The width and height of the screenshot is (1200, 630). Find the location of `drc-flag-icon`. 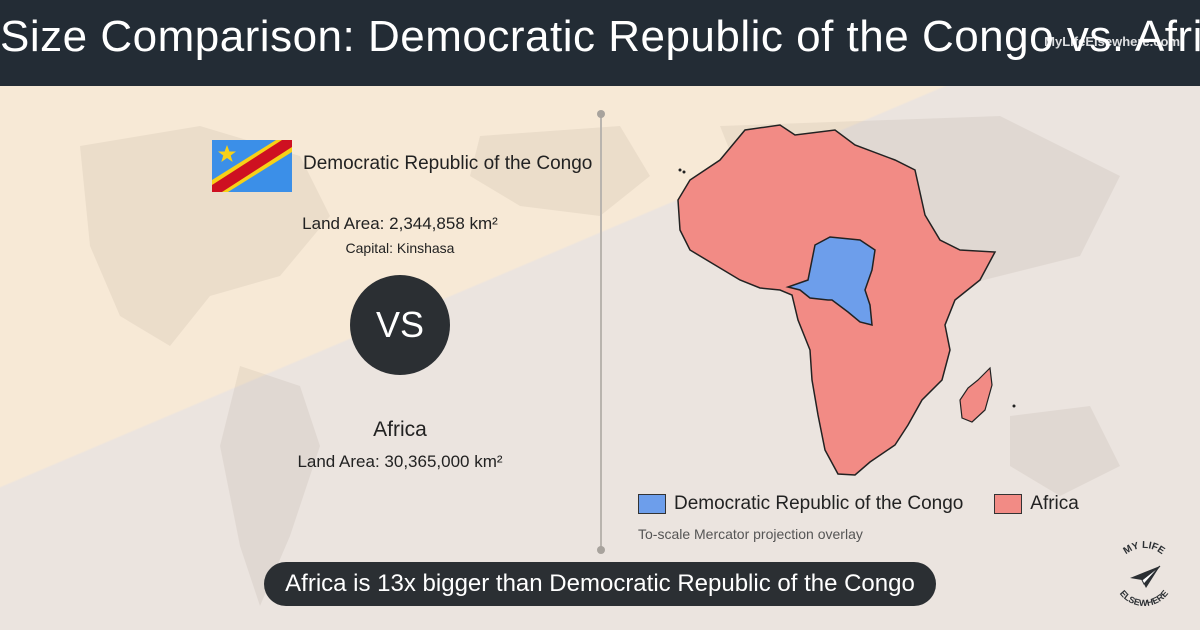

drc-flag-icon is located at coordinates (252, 166).